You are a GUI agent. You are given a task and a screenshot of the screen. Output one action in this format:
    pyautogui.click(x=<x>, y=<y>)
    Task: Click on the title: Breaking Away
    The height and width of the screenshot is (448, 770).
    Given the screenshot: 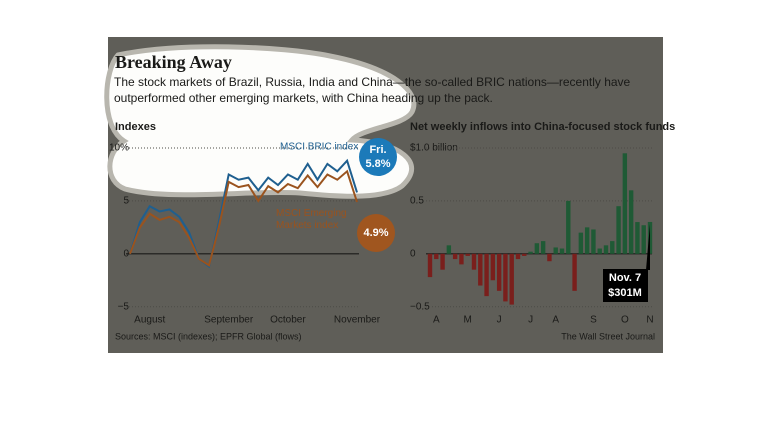 What is the action you would take?
    pyautogui.click(x=173, y=62)
    